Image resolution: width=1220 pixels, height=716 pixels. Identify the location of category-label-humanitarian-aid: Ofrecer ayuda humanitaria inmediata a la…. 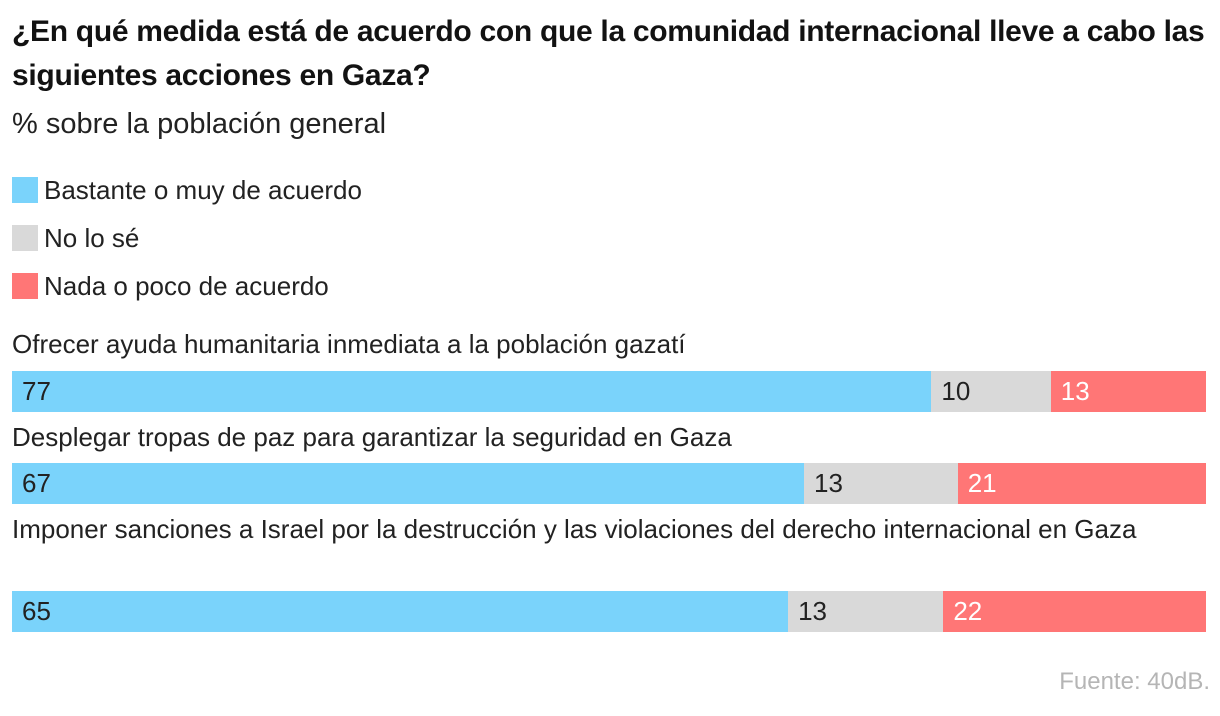
(349, 344).